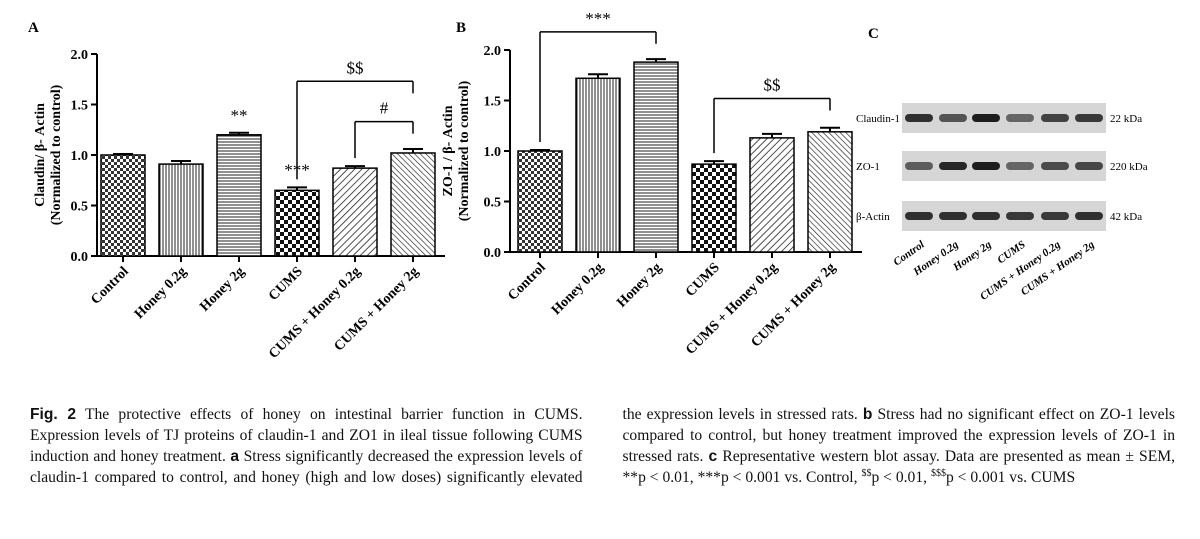 This screenshot has width=1200, height=539. Describe the element at coordinates (598, 18) in the screenshot. I see `bracket-label: ***` at that location.